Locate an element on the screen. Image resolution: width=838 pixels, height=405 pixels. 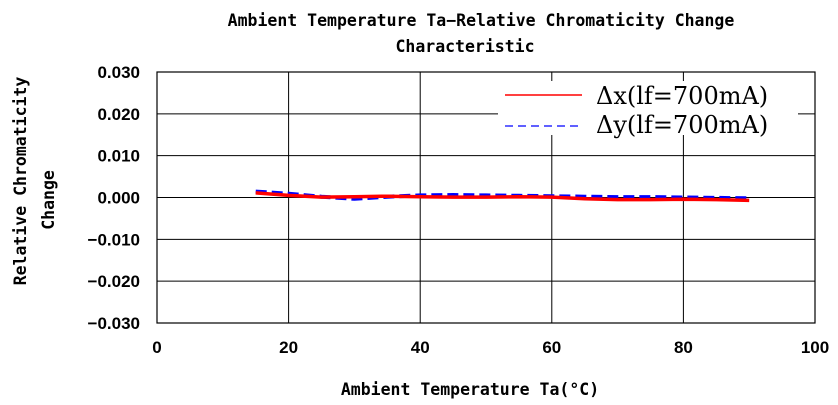
series-layer is located at coordinates (502, 196).